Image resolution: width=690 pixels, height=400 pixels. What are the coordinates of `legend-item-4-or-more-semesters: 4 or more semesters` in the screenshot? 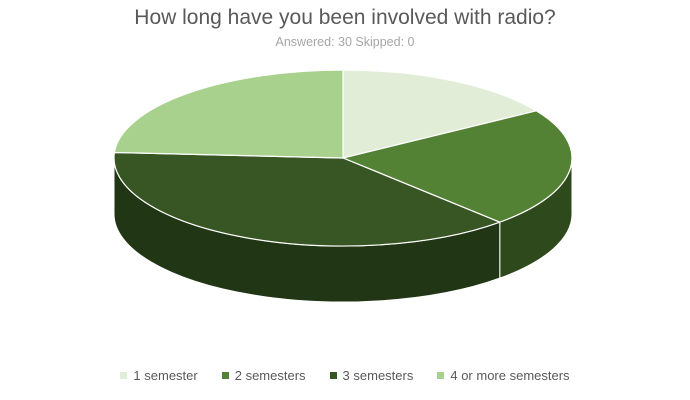 It's located at (503, 375).